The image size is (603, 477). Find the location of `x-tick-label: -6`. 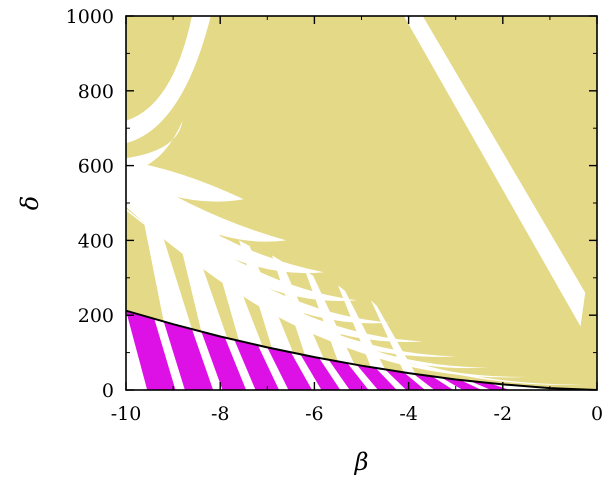

x-tick-label: -6 is located at coordinates (314, 414).